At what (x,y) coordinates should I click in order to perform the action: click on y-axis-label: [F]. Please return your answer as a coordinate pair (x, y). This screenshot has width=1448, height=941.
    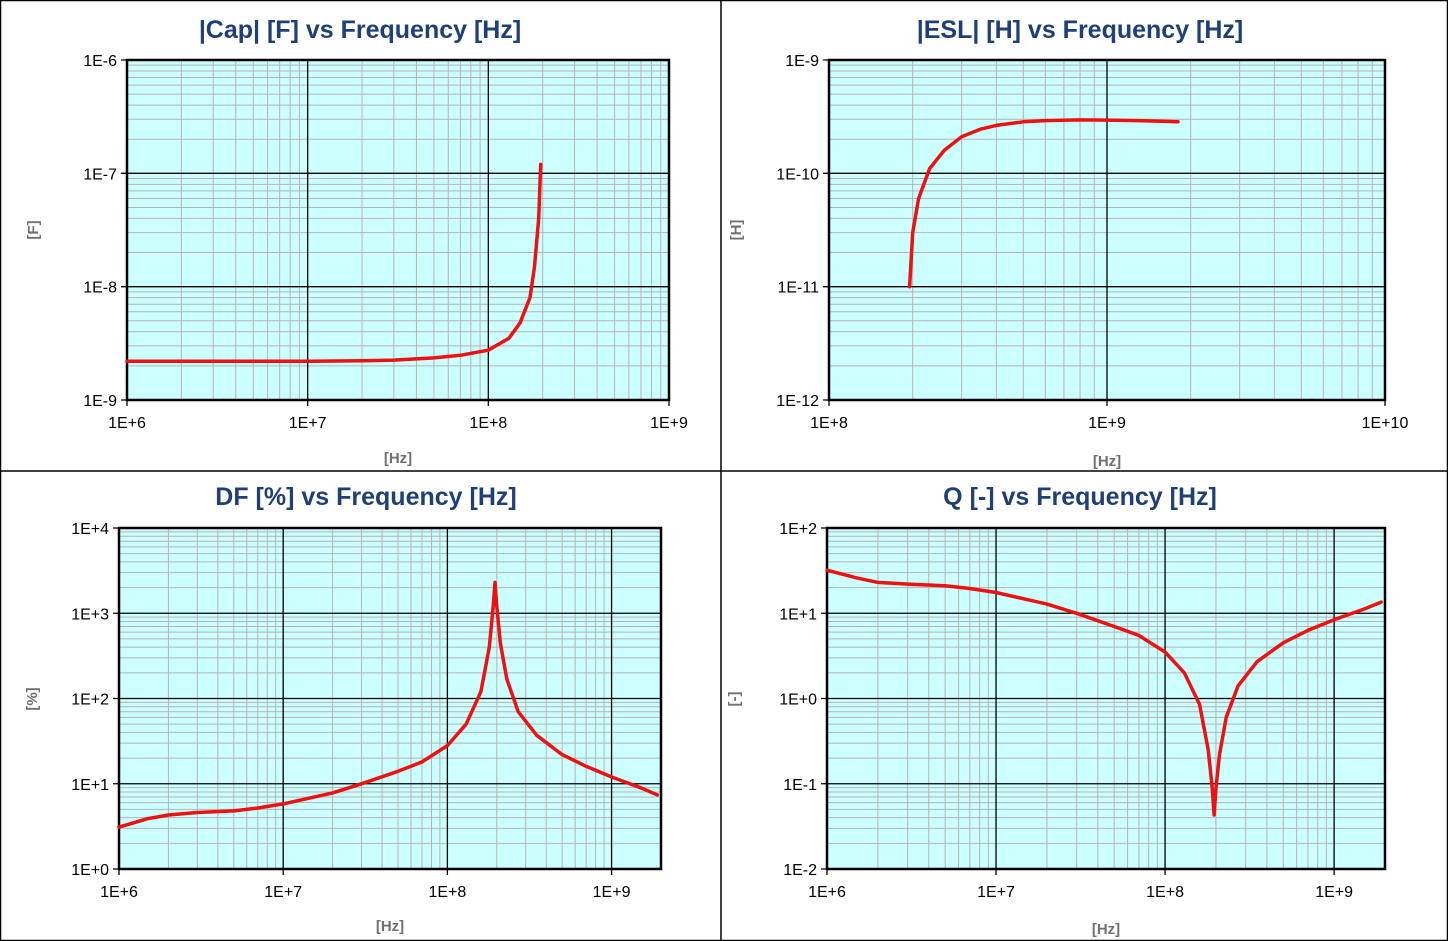
    Looking at the image, I should click on (33, 229).